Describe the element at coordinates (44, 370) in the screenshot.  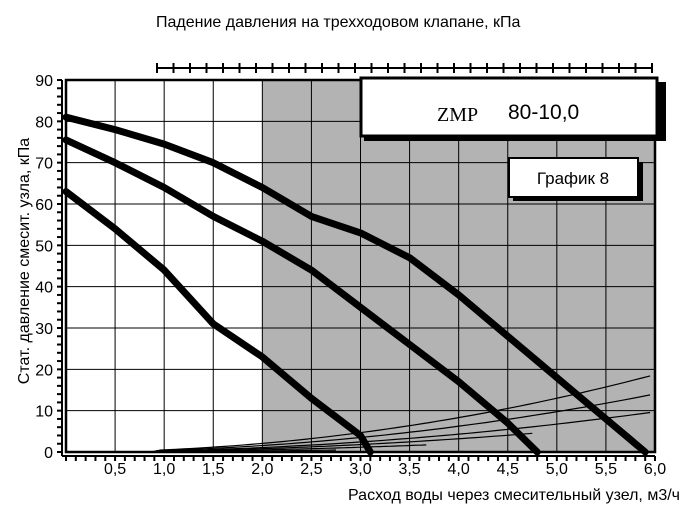
I see `y-tick-label: 20` at that location.